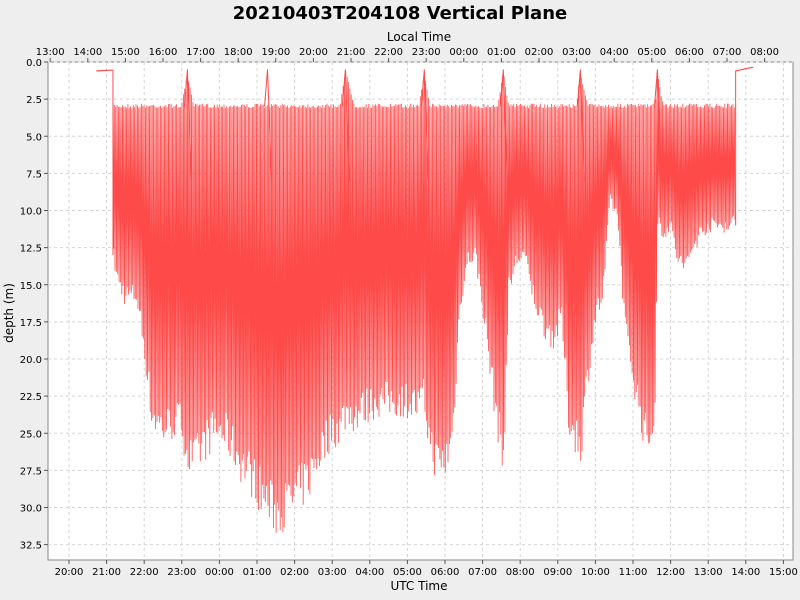 The width and height of the screenshot is (800, 600). I want to click on y-tick-label: 12.5, so click(31, 249).